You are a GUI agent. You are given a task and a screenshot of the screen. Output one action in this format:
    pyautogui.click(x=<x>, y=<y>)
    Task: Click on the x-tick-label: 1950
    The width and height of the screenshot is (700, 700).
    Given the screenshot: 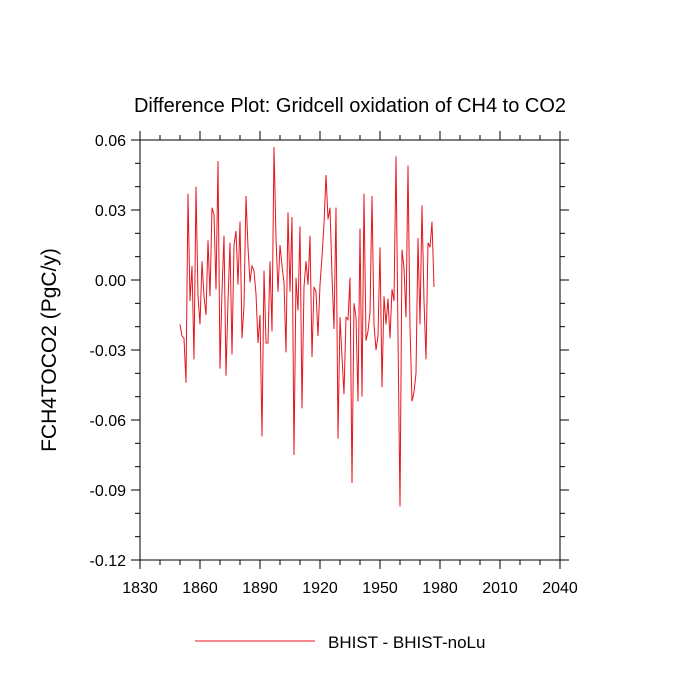 What is the action you would take?
    pyautogui.click(x=380, y=588)
    